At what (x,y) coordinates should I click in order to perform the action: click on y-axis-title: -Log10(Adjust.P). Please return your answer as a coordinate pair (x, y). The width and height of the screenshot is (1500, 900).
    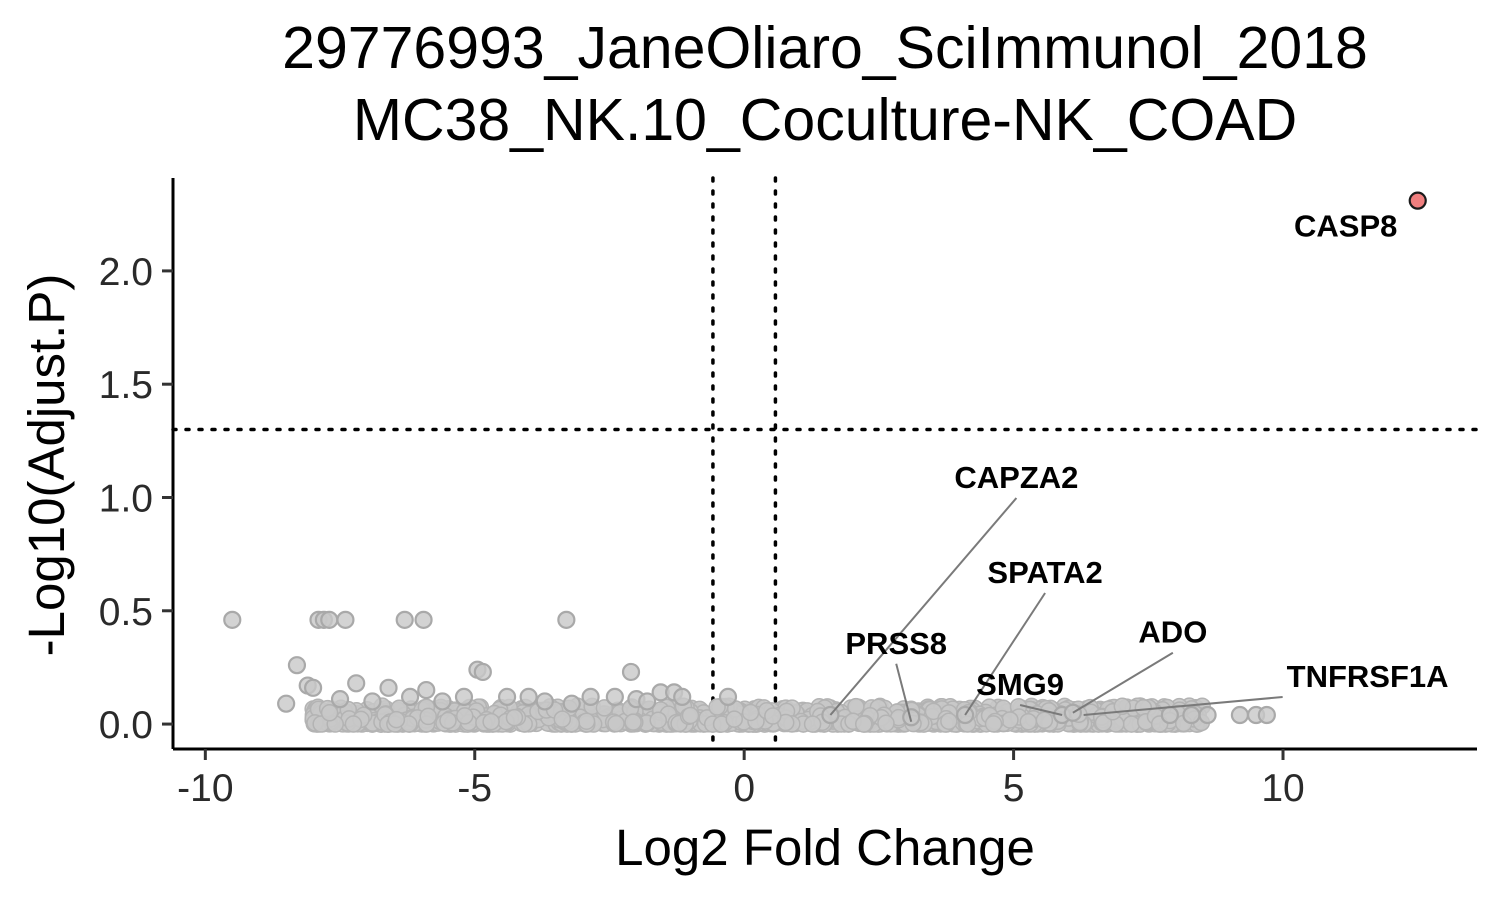
    Looking at the image, I should click on (46, 465).